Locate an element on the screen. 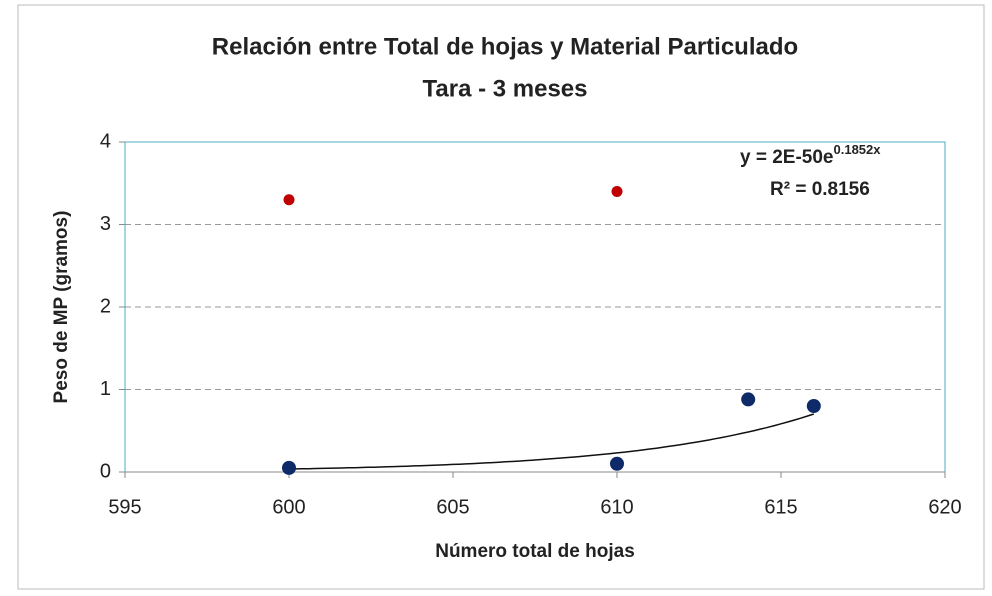 This screenshot has height=596, width=992. x-tick-label: 595 is located at coordinates (124, 507).